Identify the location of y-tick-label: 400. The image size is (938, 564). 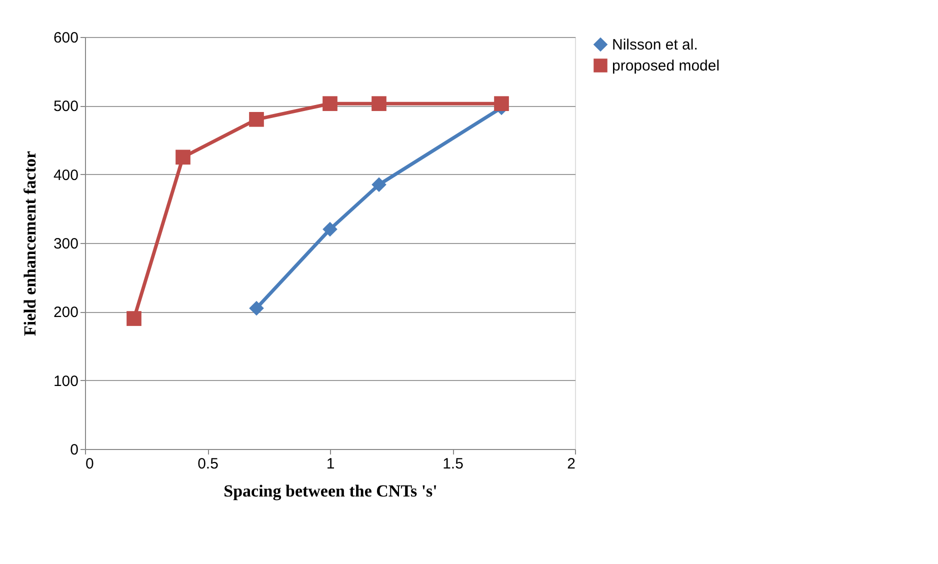
(65, 175).